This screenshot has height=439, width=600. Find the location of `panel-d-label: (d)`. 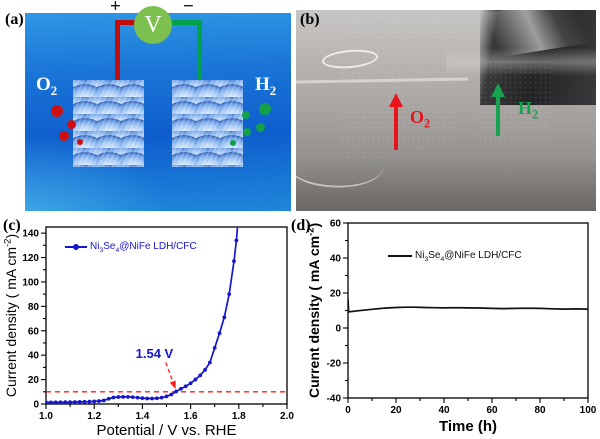

panel-d-label: (d) is located at coordinates (301, 225).